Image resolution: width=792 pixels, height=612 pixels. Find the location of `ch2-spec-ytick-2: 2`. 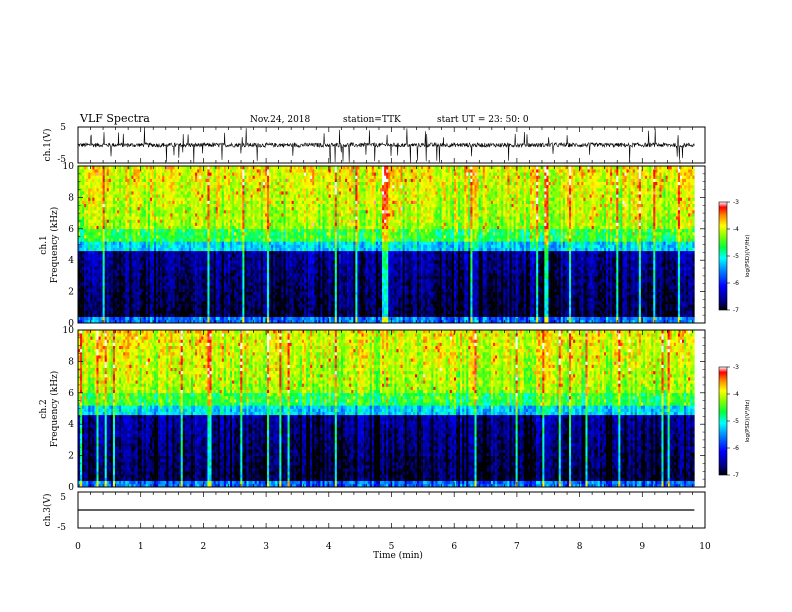

ch2-spec-ytick-2: 2 is located at coordinates (71, 457).